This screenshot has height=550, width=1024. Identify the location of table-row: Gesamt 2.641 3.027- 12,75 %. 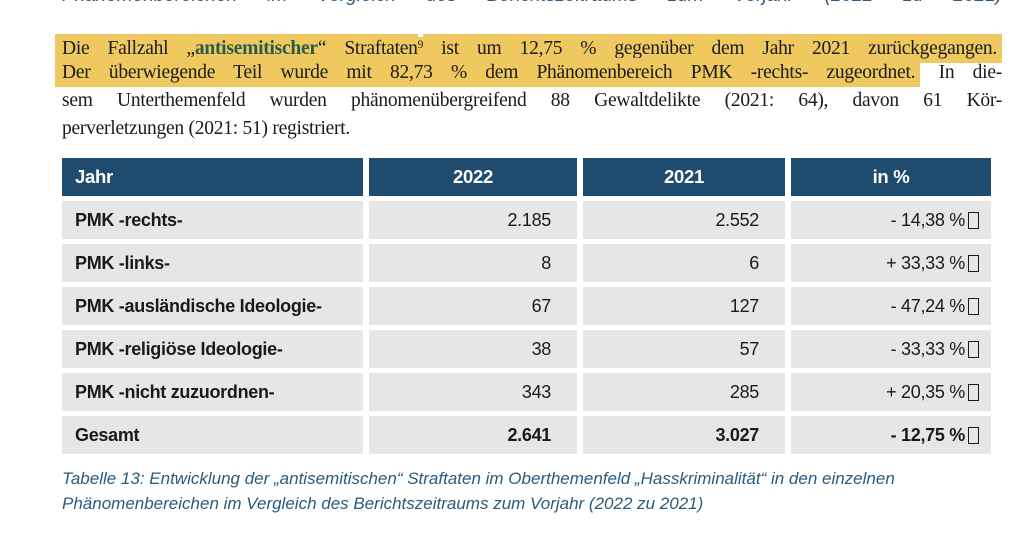
(526, 435).